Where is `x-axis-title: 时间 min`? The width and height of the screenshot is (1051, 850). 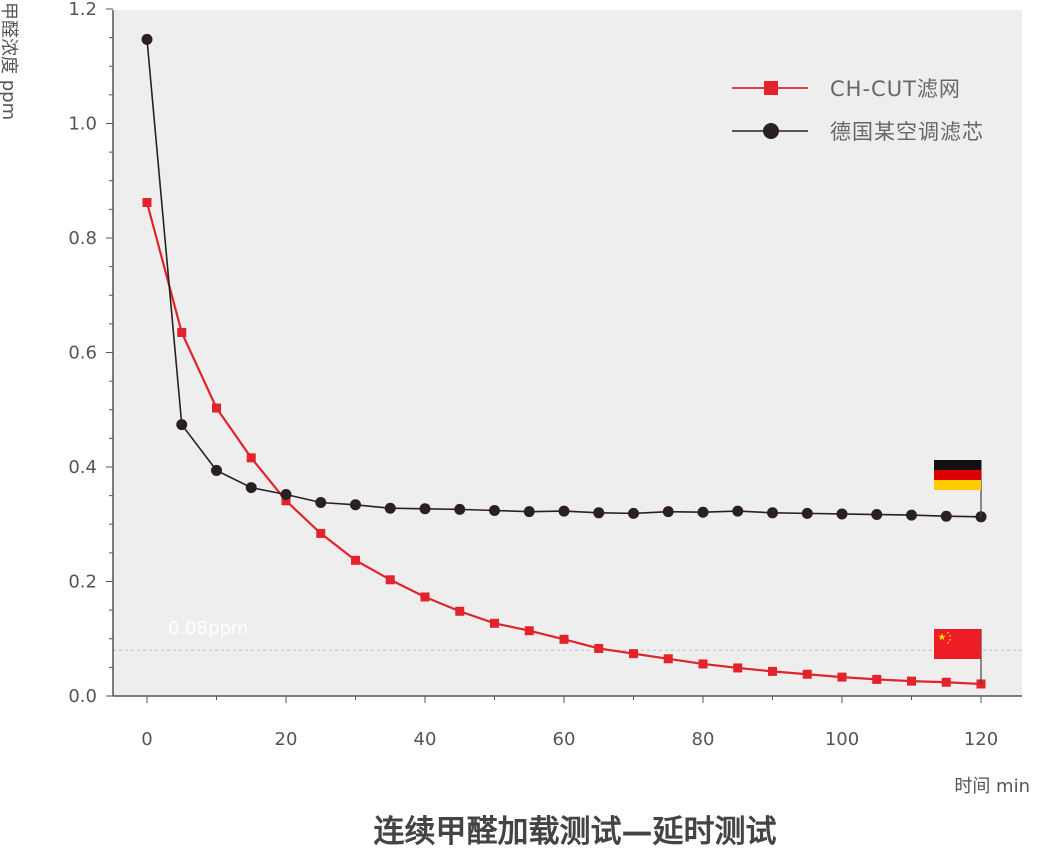
x-axis-title: 时间 min is located at coordinates (992, 786).